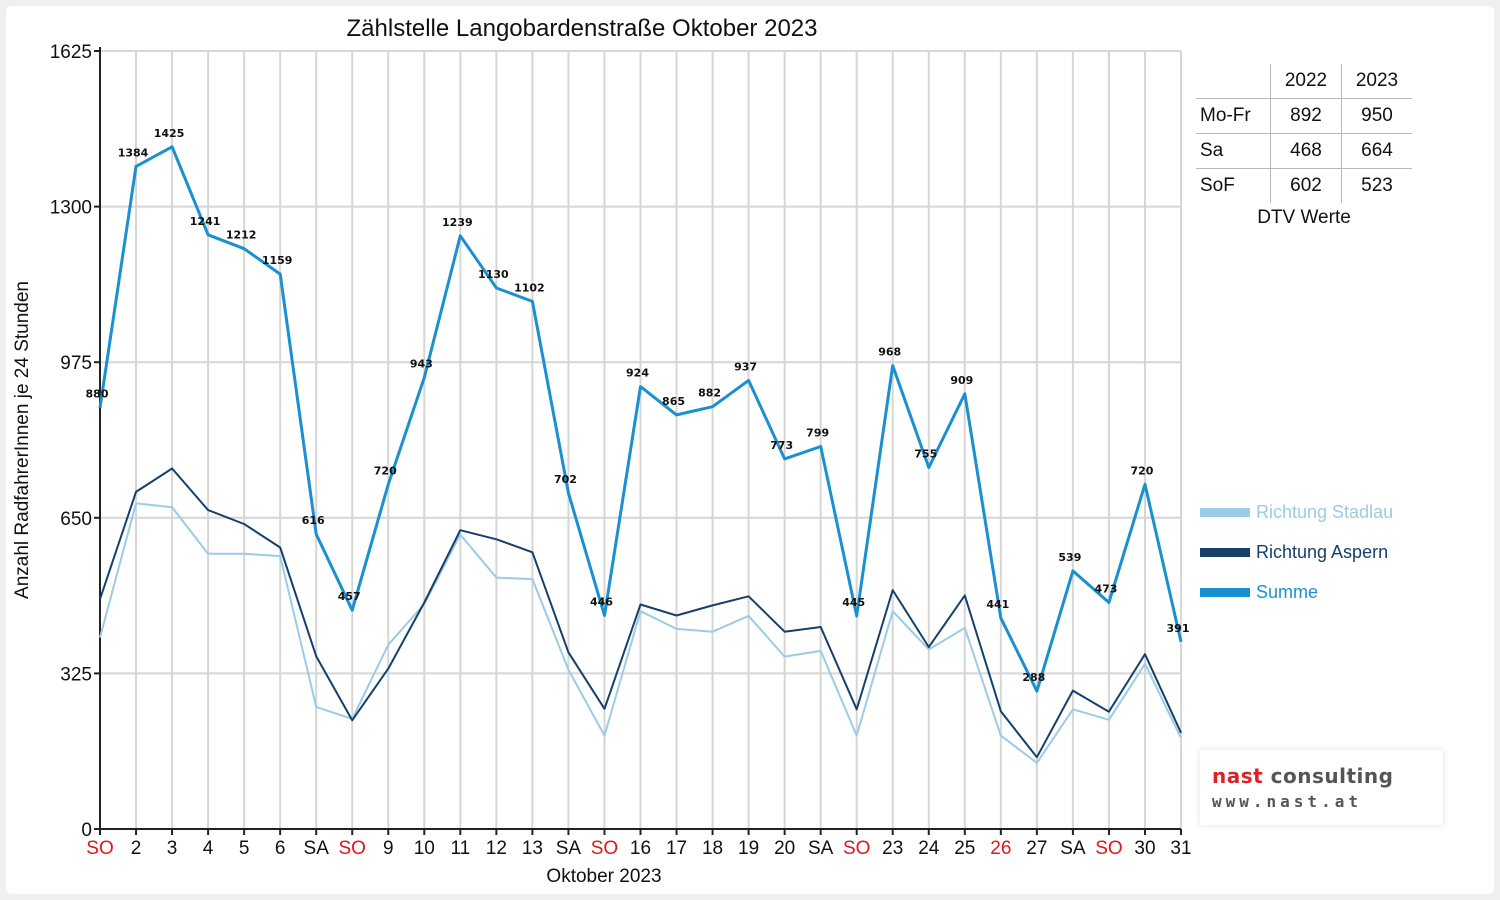  What do you see at coordinates (637, 373) in the screenshot?
I see `data-label: 924` at bounding box center [637, 373].